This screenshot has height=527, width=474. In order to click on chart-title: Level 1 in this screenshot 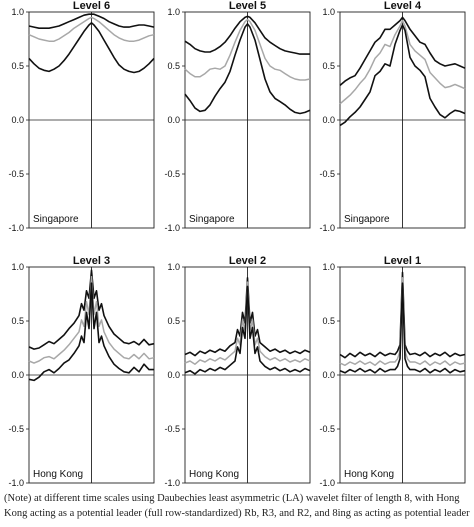, I will do `click(402, 261)`.